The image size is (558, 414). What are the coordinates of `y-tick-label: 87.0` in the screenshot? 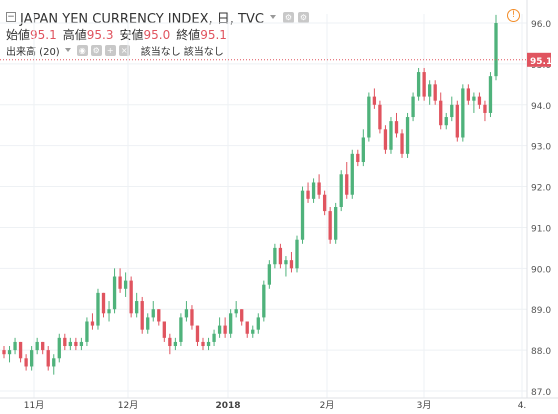 It's located at (541, 393).